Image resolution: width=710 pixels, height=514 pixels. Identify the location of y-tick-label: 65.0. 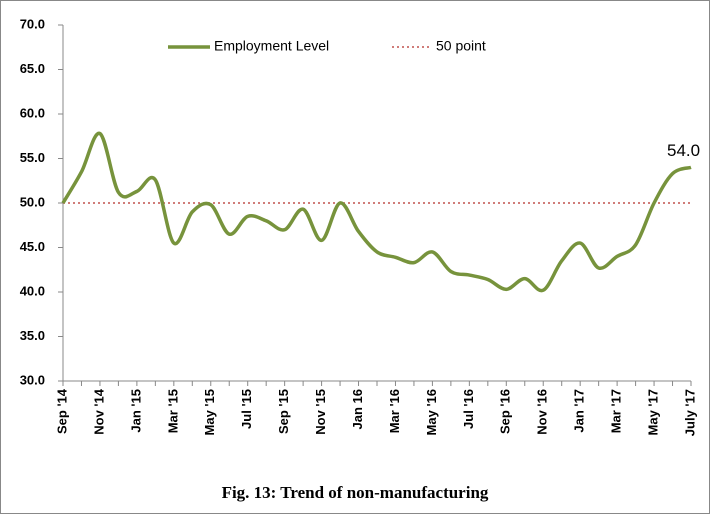
(32, 68).